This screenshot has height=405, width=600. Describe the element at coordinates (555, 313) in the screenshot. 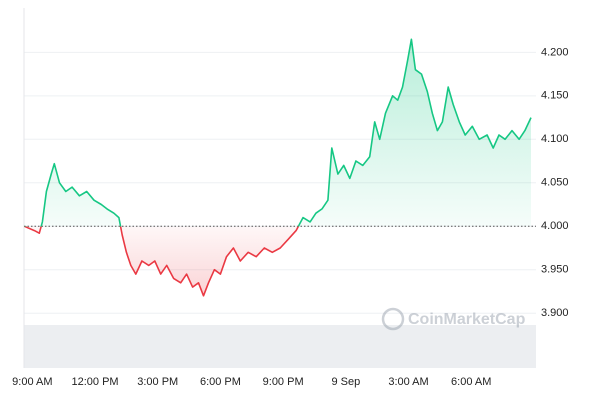

I see `y-tick-label: 3.900` at that location.